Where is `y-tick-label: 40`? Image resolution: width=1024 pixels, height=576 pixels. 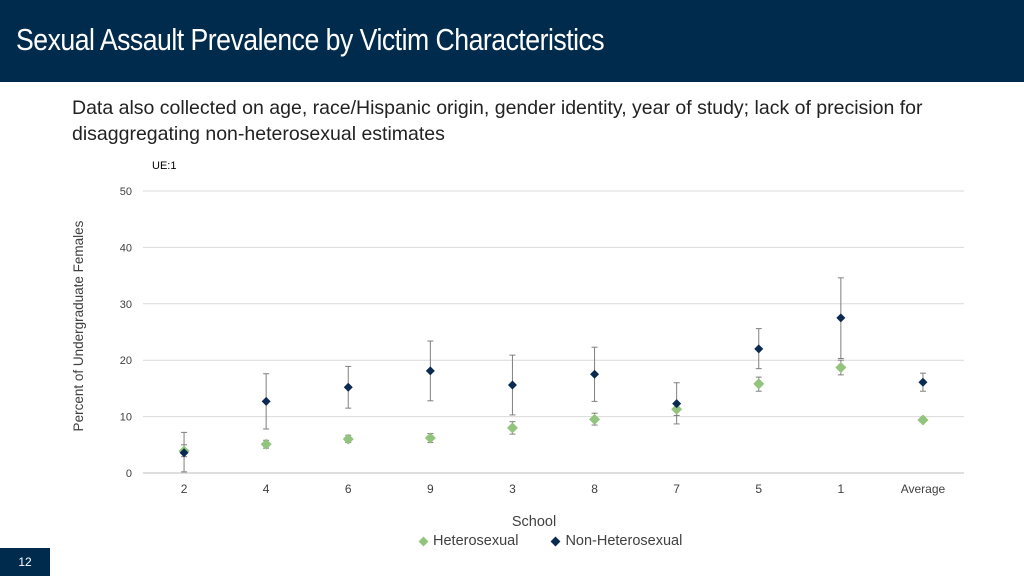 y-tick-label: 40 is located at coordinates (126, 248).